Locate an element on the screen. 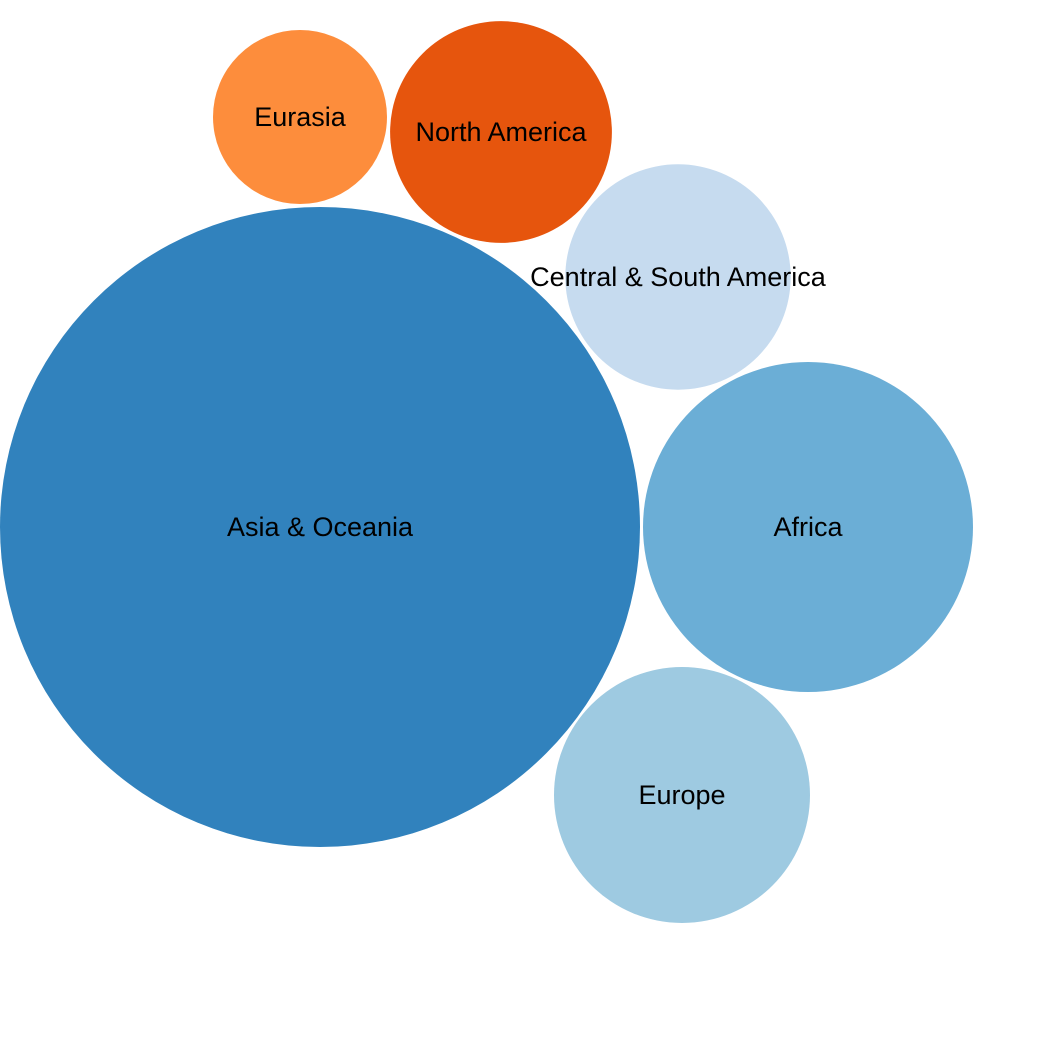 The height and width of the screenshot is (1048, 1048). bubble-central-and-south-america is located at coordinates (678, 277).